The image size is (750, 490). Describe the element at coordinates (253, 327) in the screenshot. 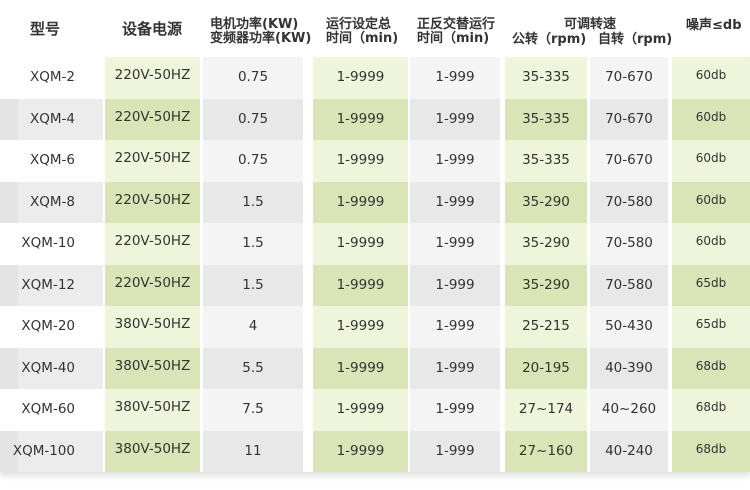

I see `kw-cell: 4` at that location.